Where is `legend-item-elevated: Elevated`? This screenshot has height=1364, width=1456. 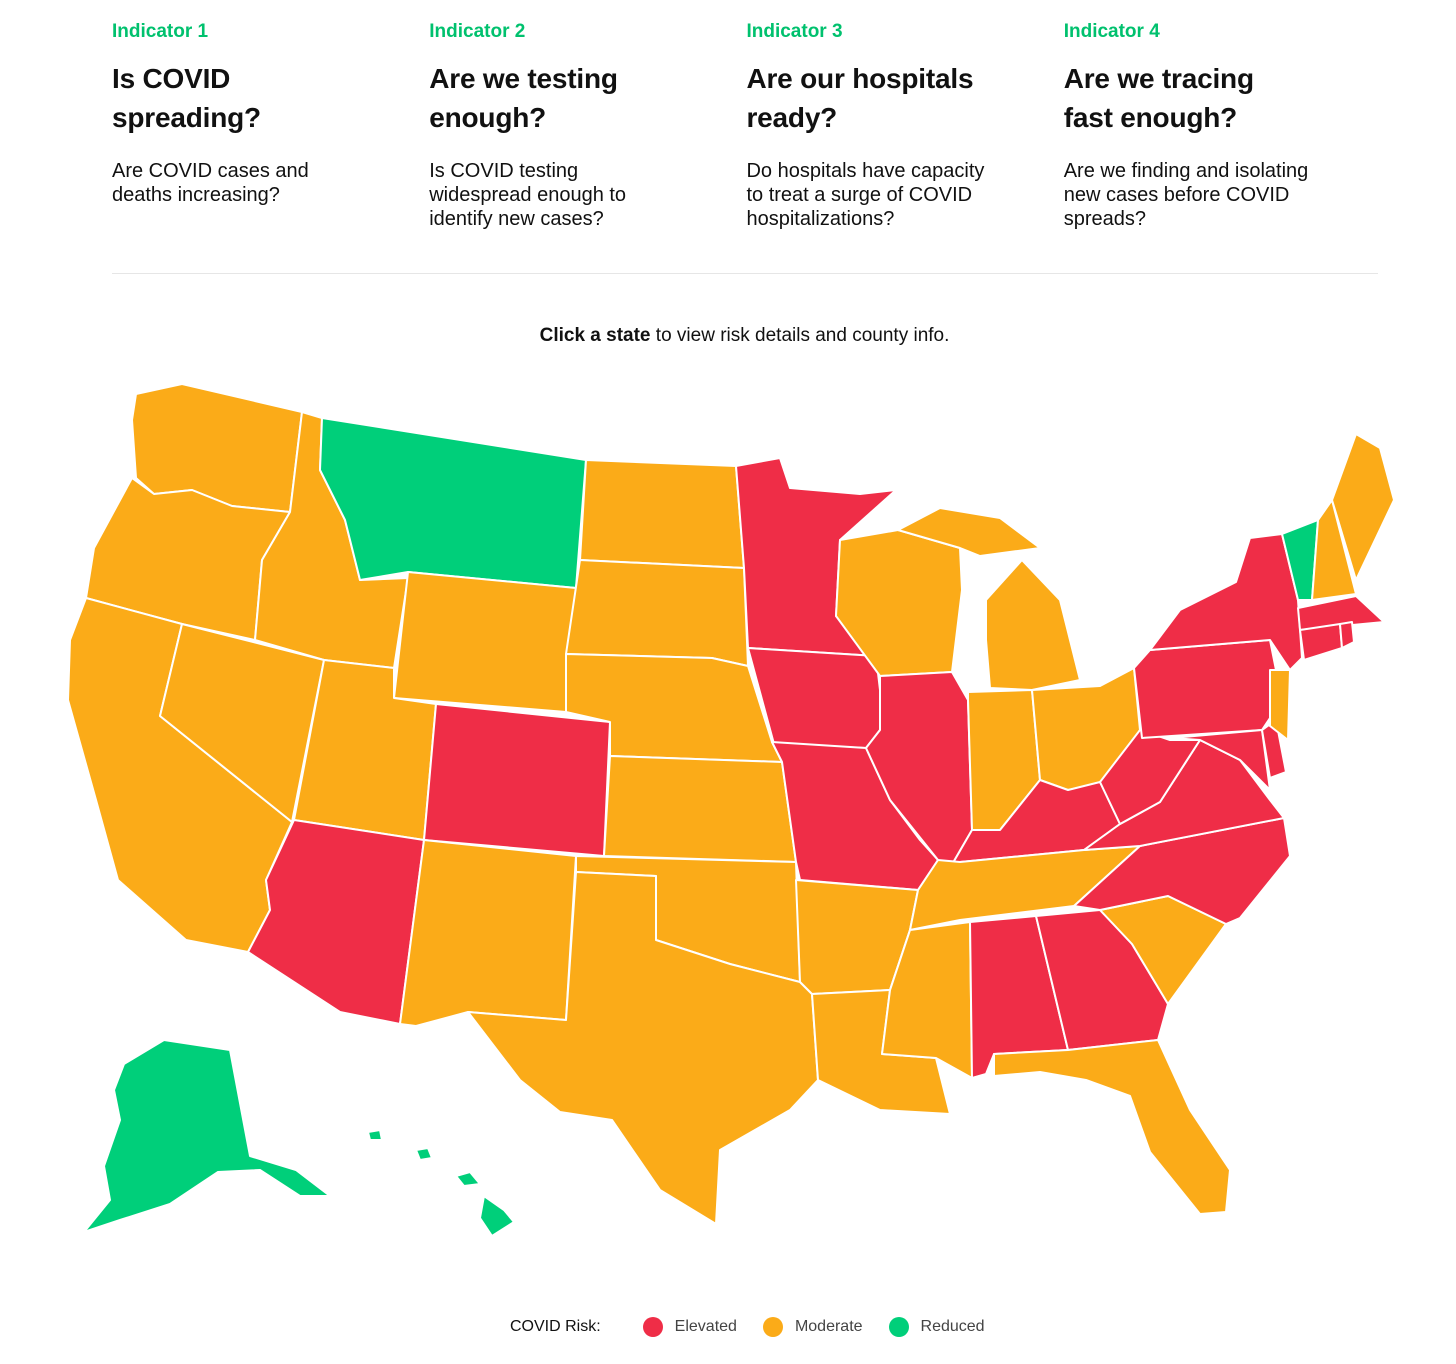
legend-item-elevated: Elevated is located at coordinates (689, 1327).